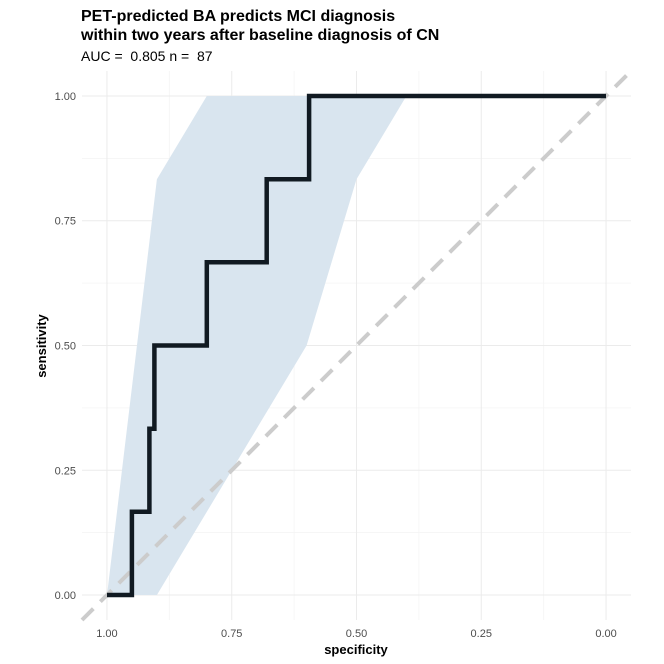 This screenshot has height=664, width=664. I want to click on y-tick-label: 0.50, so click(65, 347).